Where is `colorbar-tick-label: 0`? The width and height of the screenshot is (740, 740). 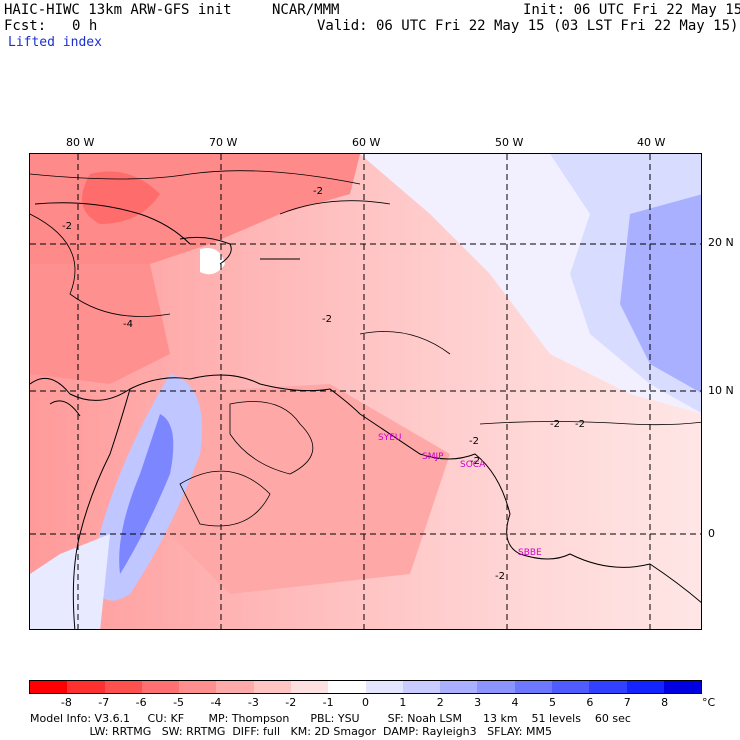
colorbar-tick-label: 0 is located at coordinates (365, 702).